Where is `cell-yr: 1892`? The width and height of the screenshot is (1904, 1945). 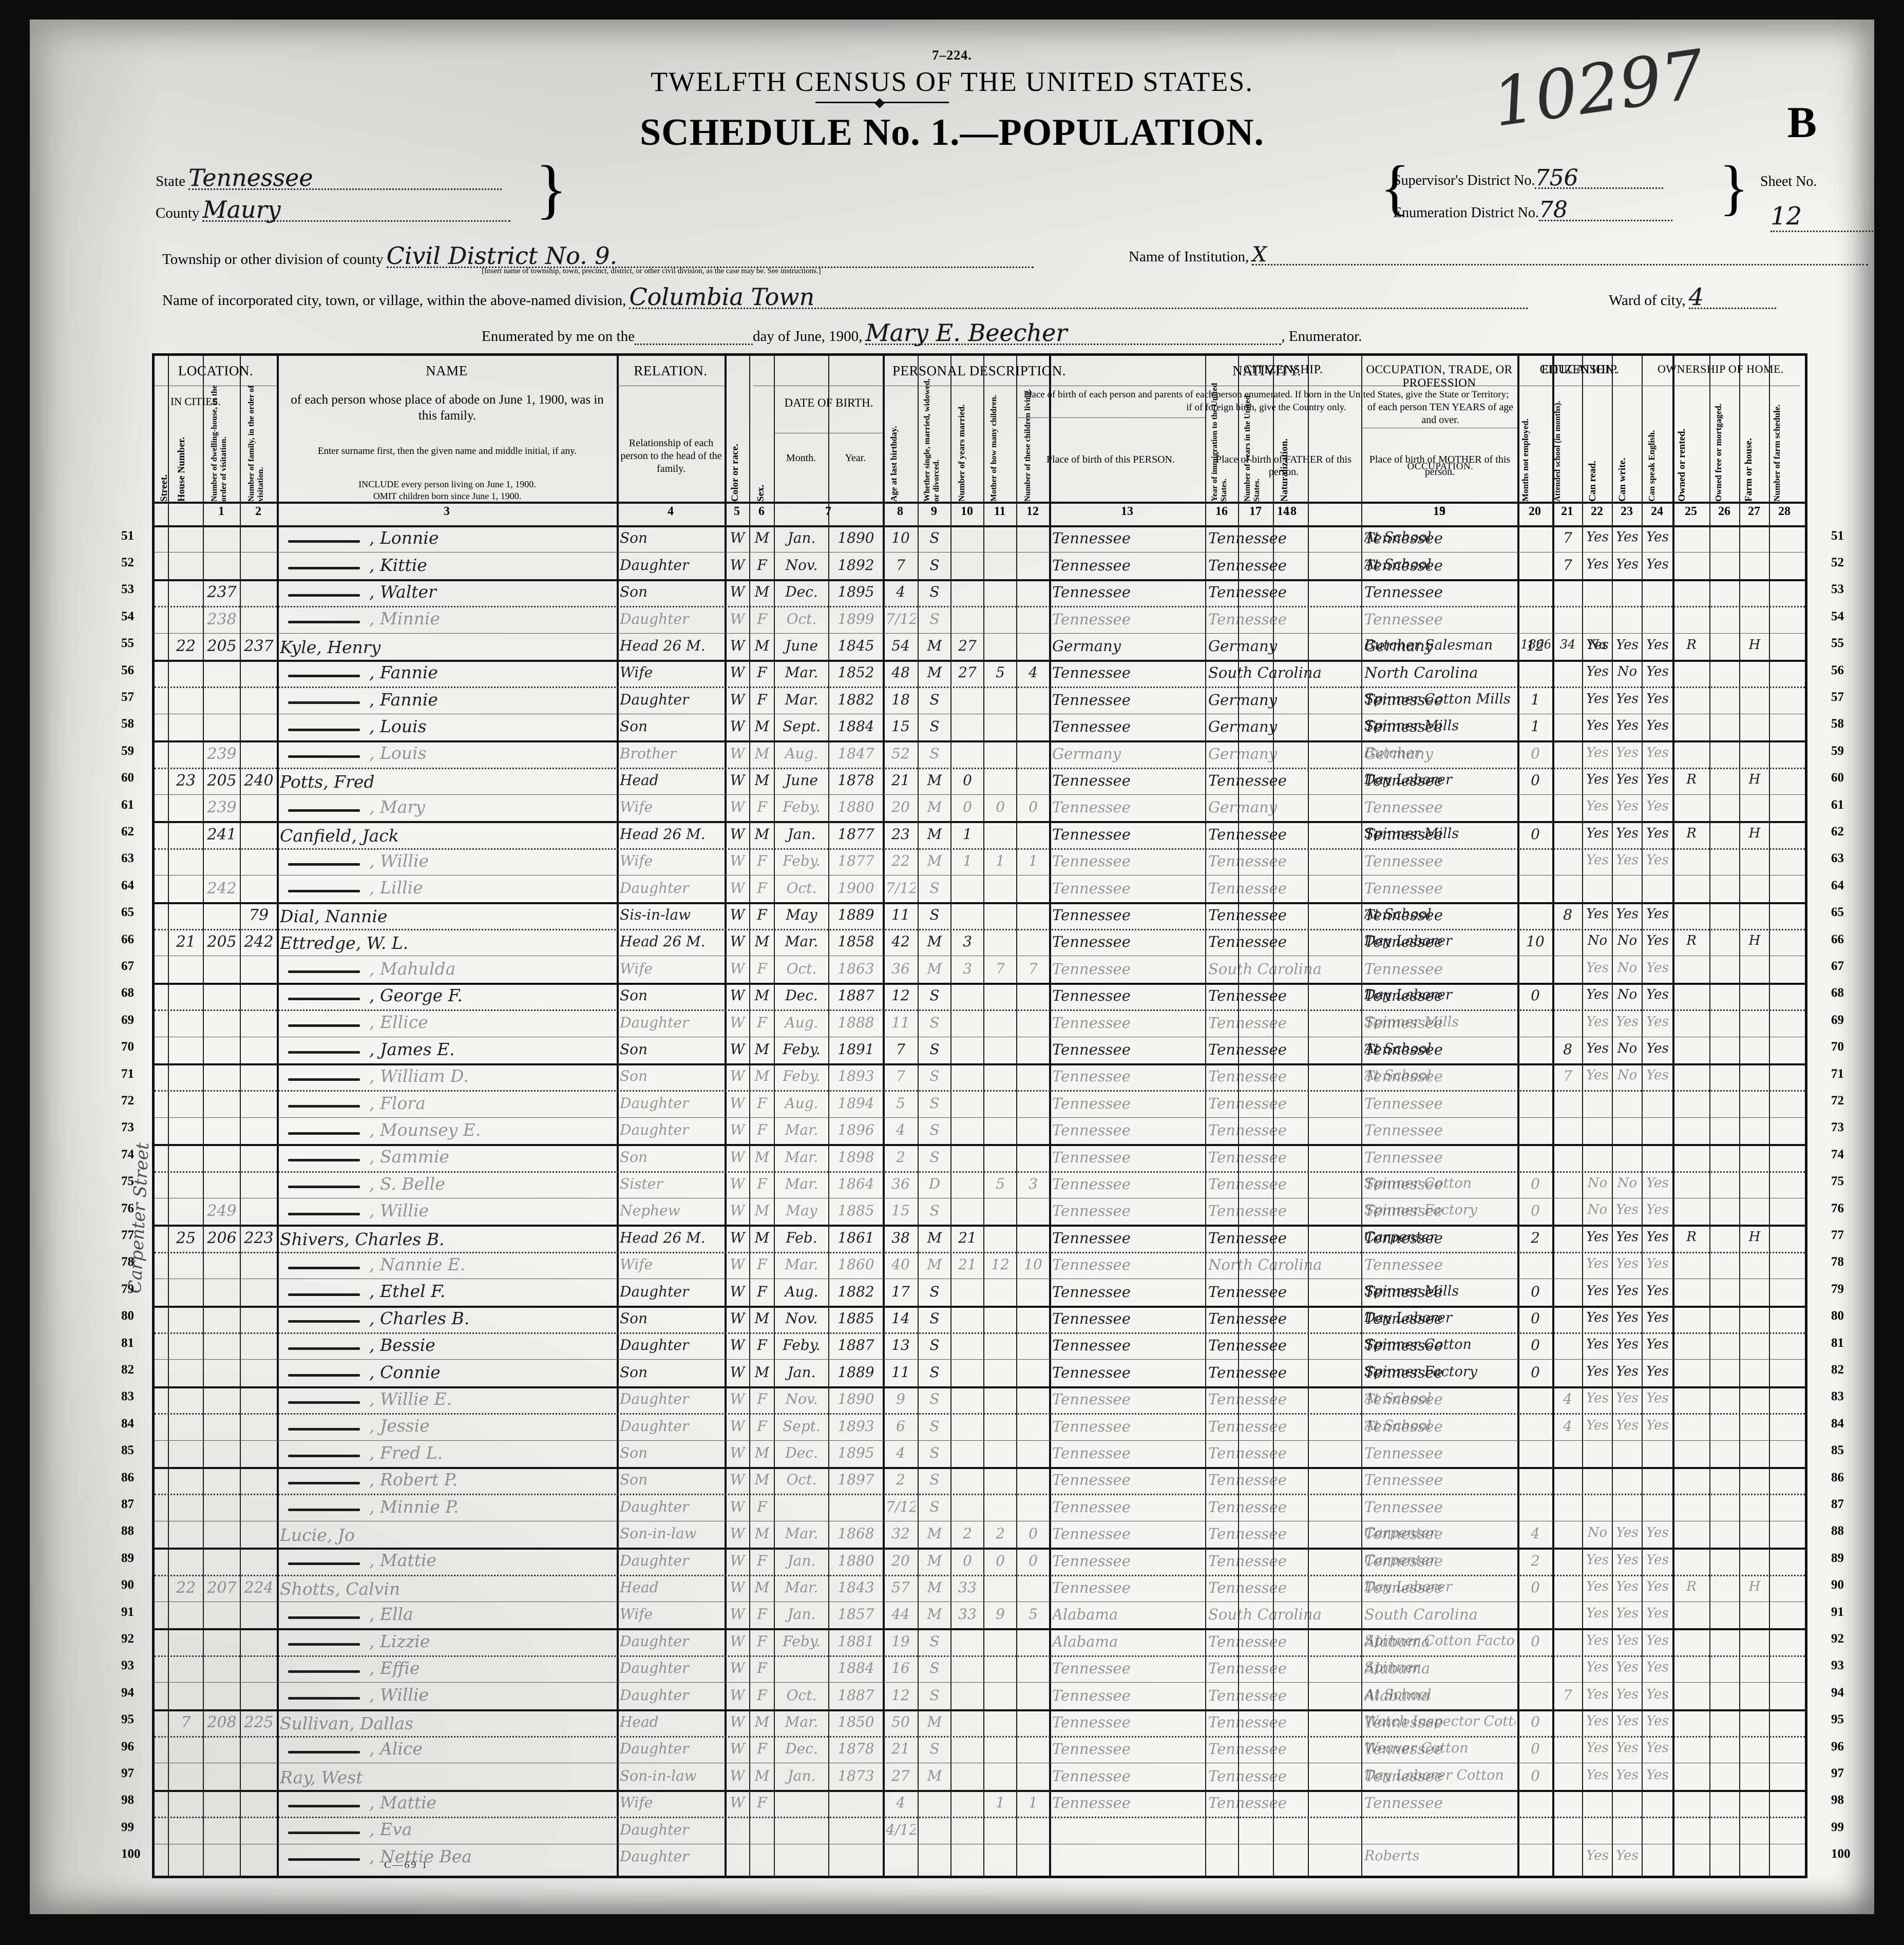
cell-yr: 1892 is located at coordinates (855, 565).